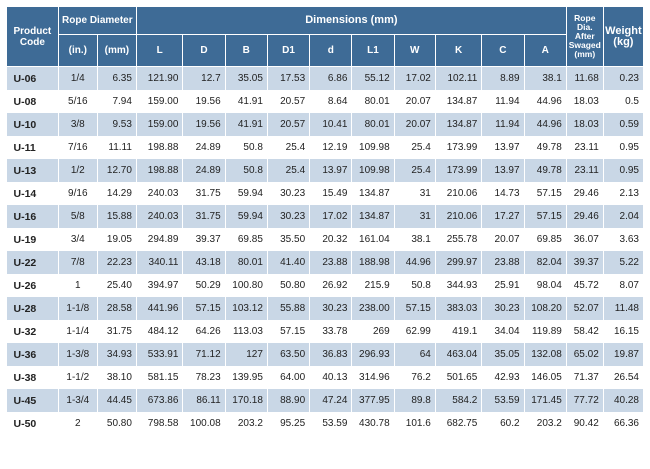 Image resolution: width=650 pixels, height=469 pixels. What do you see at coordinates (459, 78) in the screenshot?
I see `value-cell: 102.11` at bounding box center [459, 78].